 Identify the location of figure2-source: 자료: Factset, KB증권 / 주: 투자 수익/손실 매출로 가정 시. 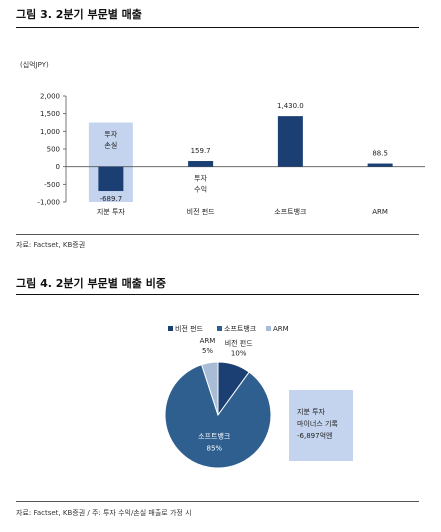
(104, 513).